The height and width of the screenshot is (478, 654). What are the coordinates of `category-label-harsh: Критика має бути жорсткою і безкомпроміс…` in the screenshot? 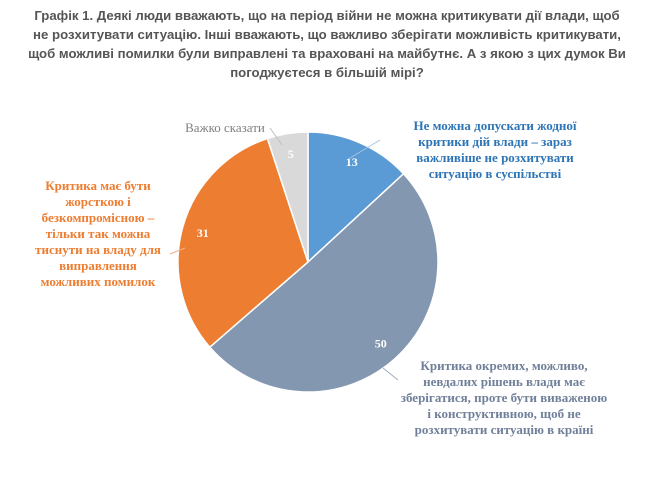 It's located at (98, 233).